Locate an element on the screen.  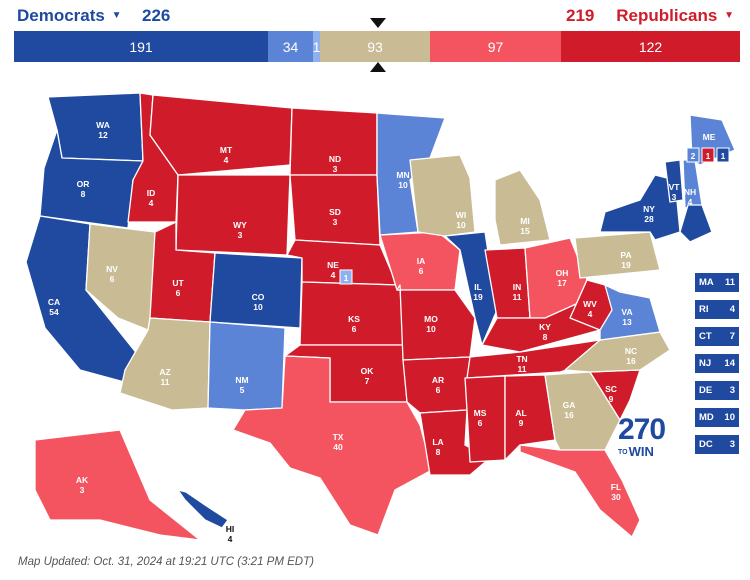
state-mt is located at coordinates (221, 135).